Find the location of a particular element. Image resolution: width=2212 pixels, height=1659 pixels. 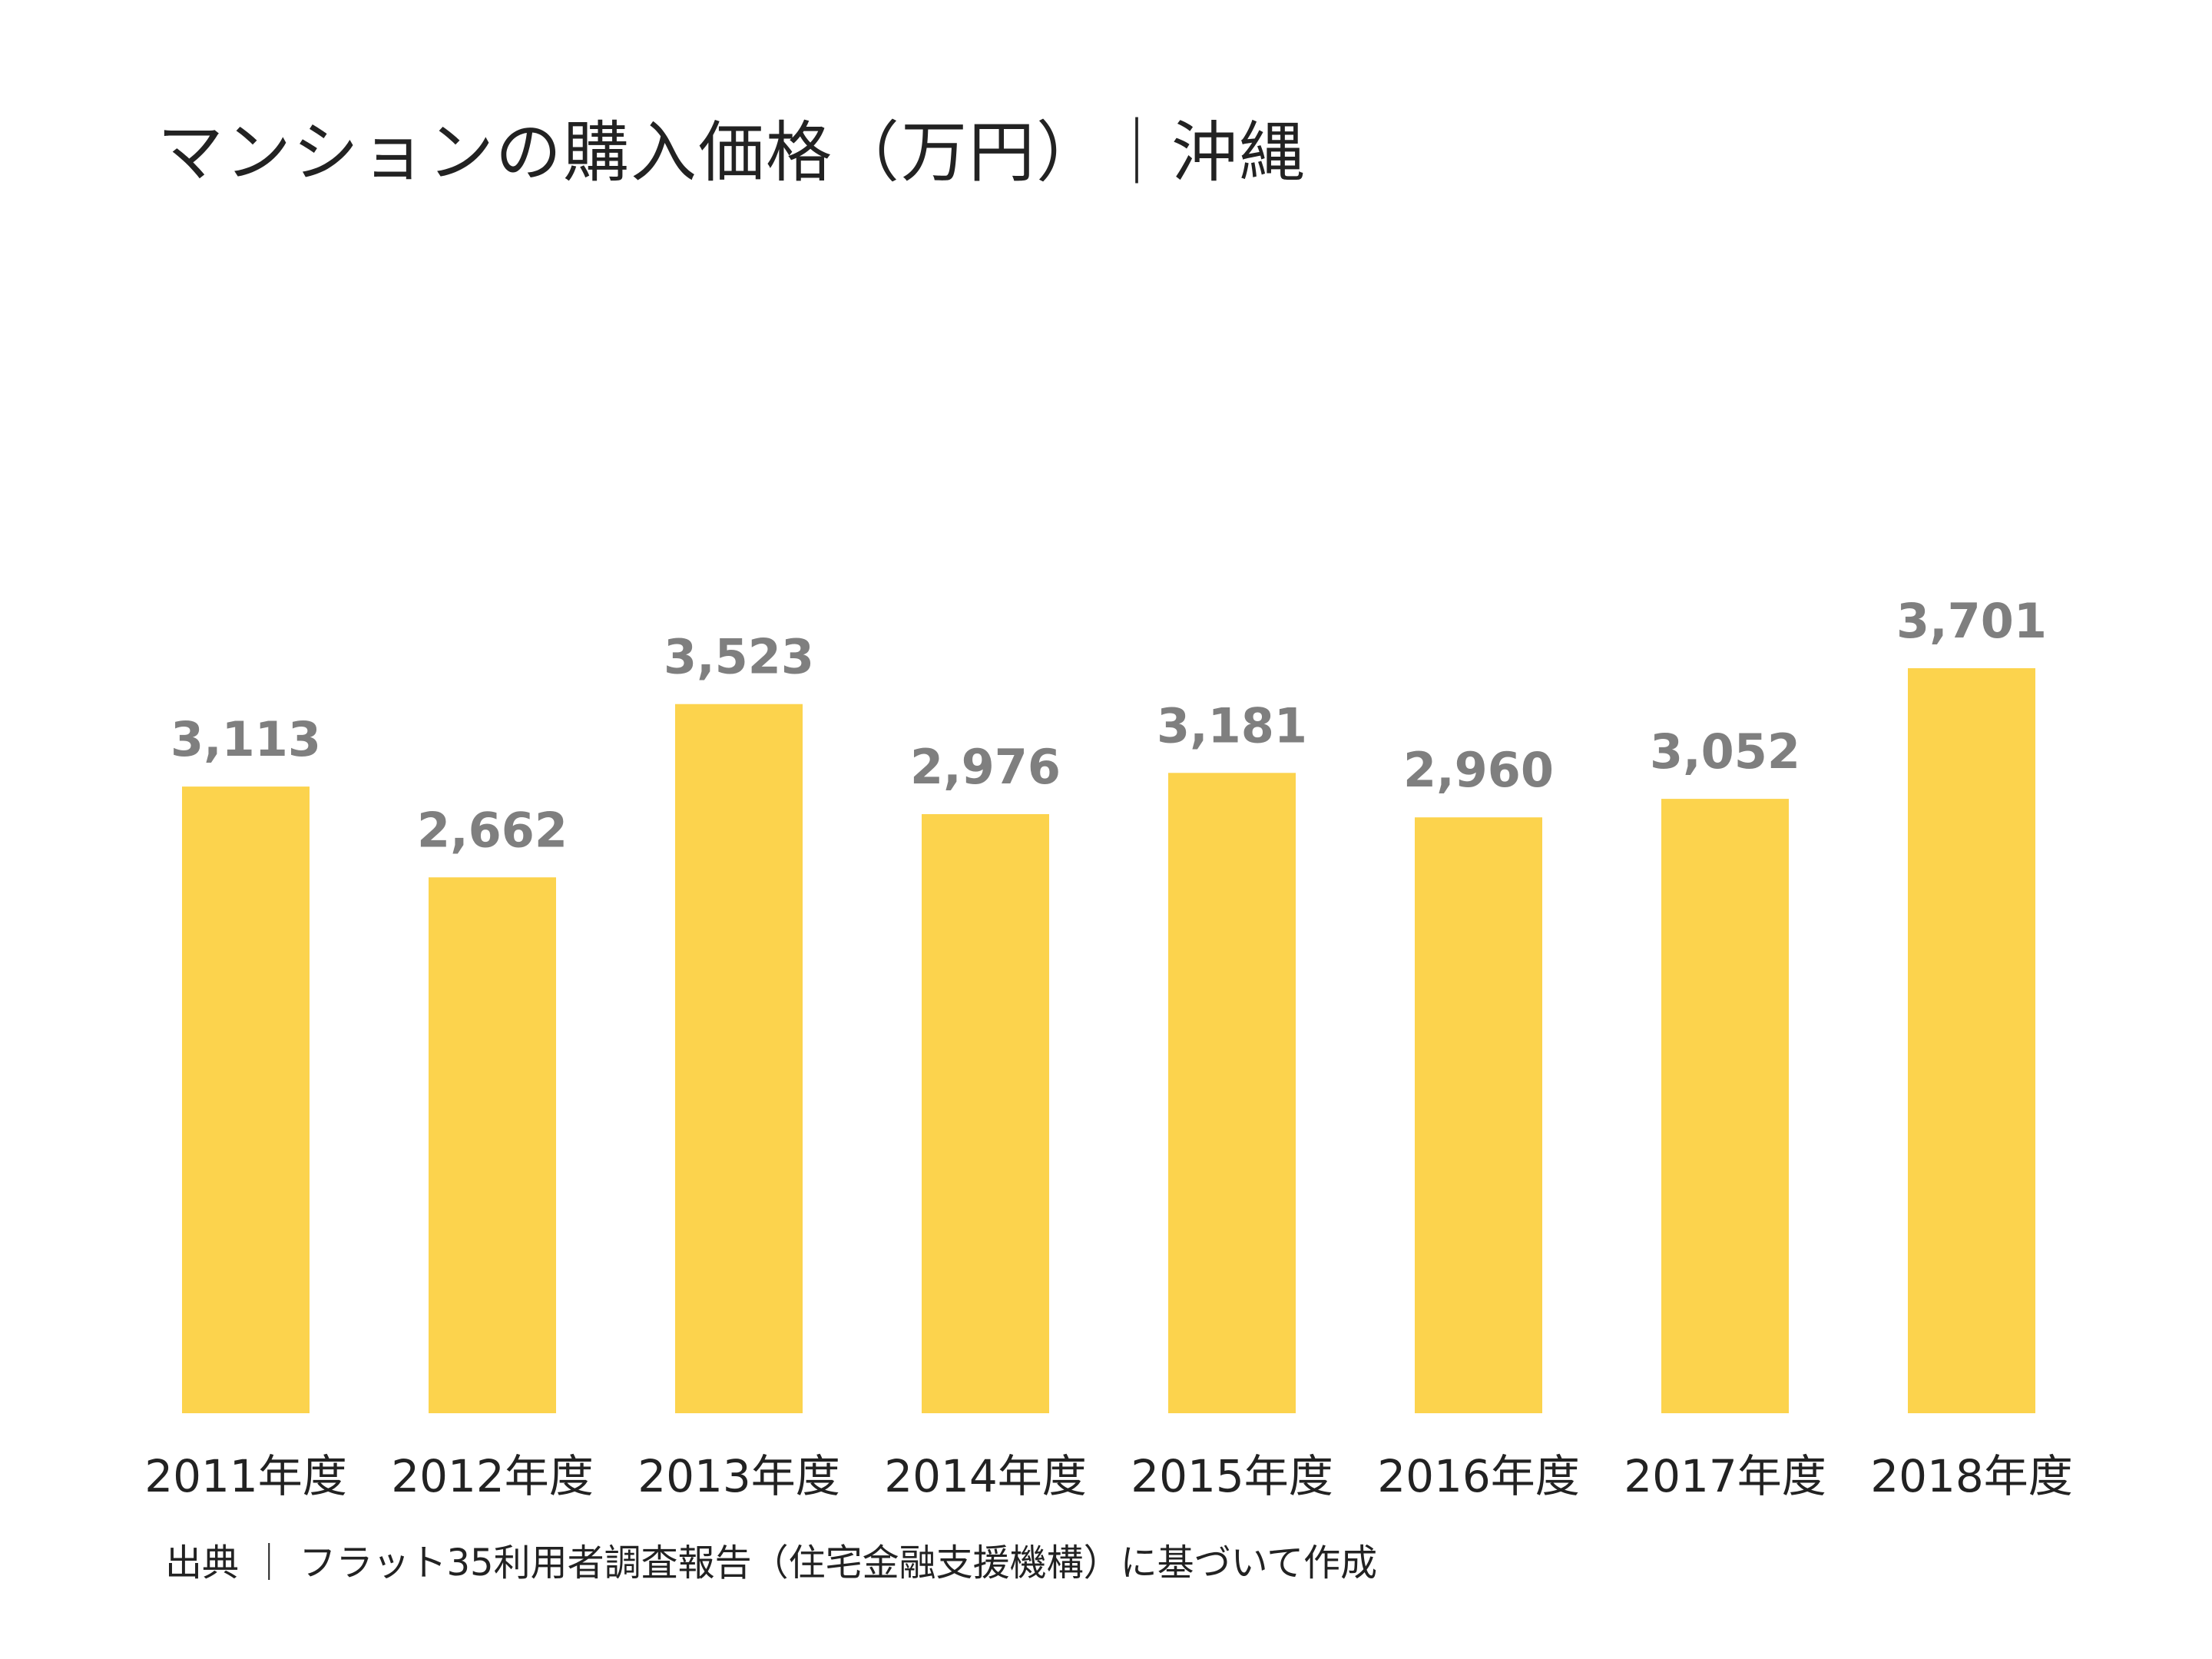

bar-2013年度 is located at coordinates (739, 1058).